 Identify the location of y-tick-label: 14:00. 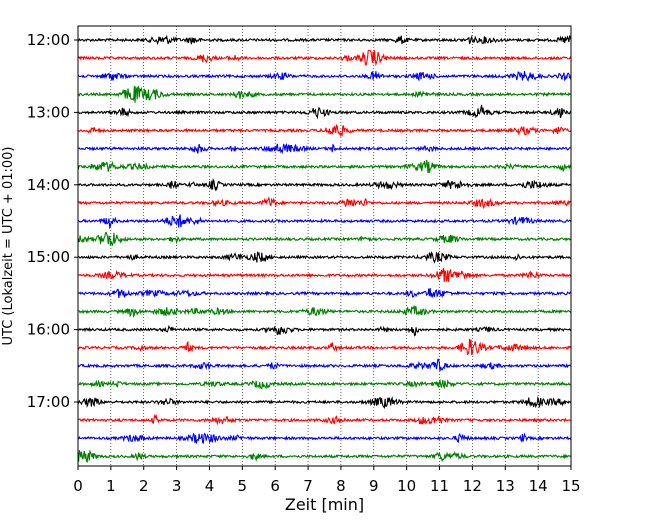
(48, 185).